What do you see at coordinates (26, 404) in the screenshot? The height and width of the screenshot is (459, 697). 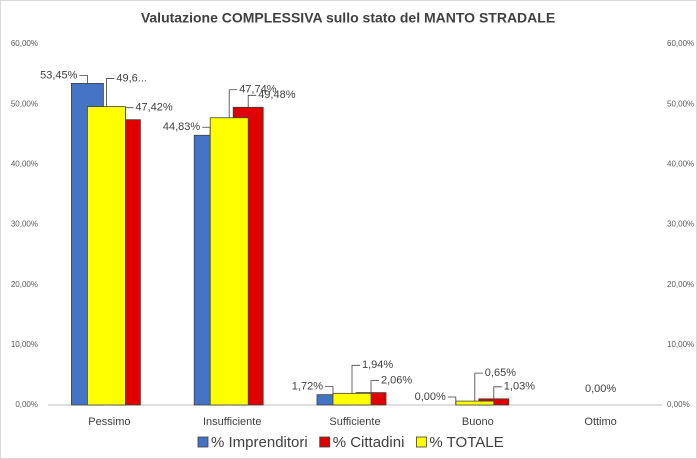 I see `y-tick-label: 0,00%` at bounding box center [26, 404].